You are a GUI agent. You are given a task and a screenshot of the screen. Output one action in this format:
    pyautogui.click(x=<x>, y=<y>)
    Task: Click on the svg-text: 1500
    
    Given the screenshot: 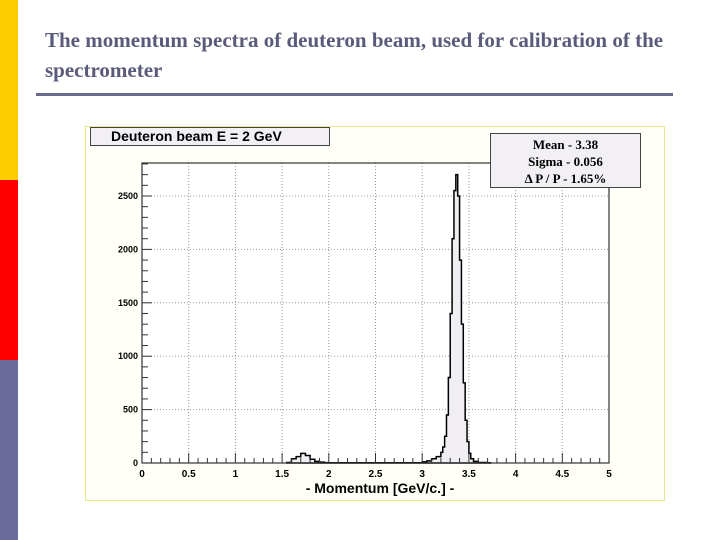 What is the action you would take?
    pyautogui.click(x=128, y=303)
    